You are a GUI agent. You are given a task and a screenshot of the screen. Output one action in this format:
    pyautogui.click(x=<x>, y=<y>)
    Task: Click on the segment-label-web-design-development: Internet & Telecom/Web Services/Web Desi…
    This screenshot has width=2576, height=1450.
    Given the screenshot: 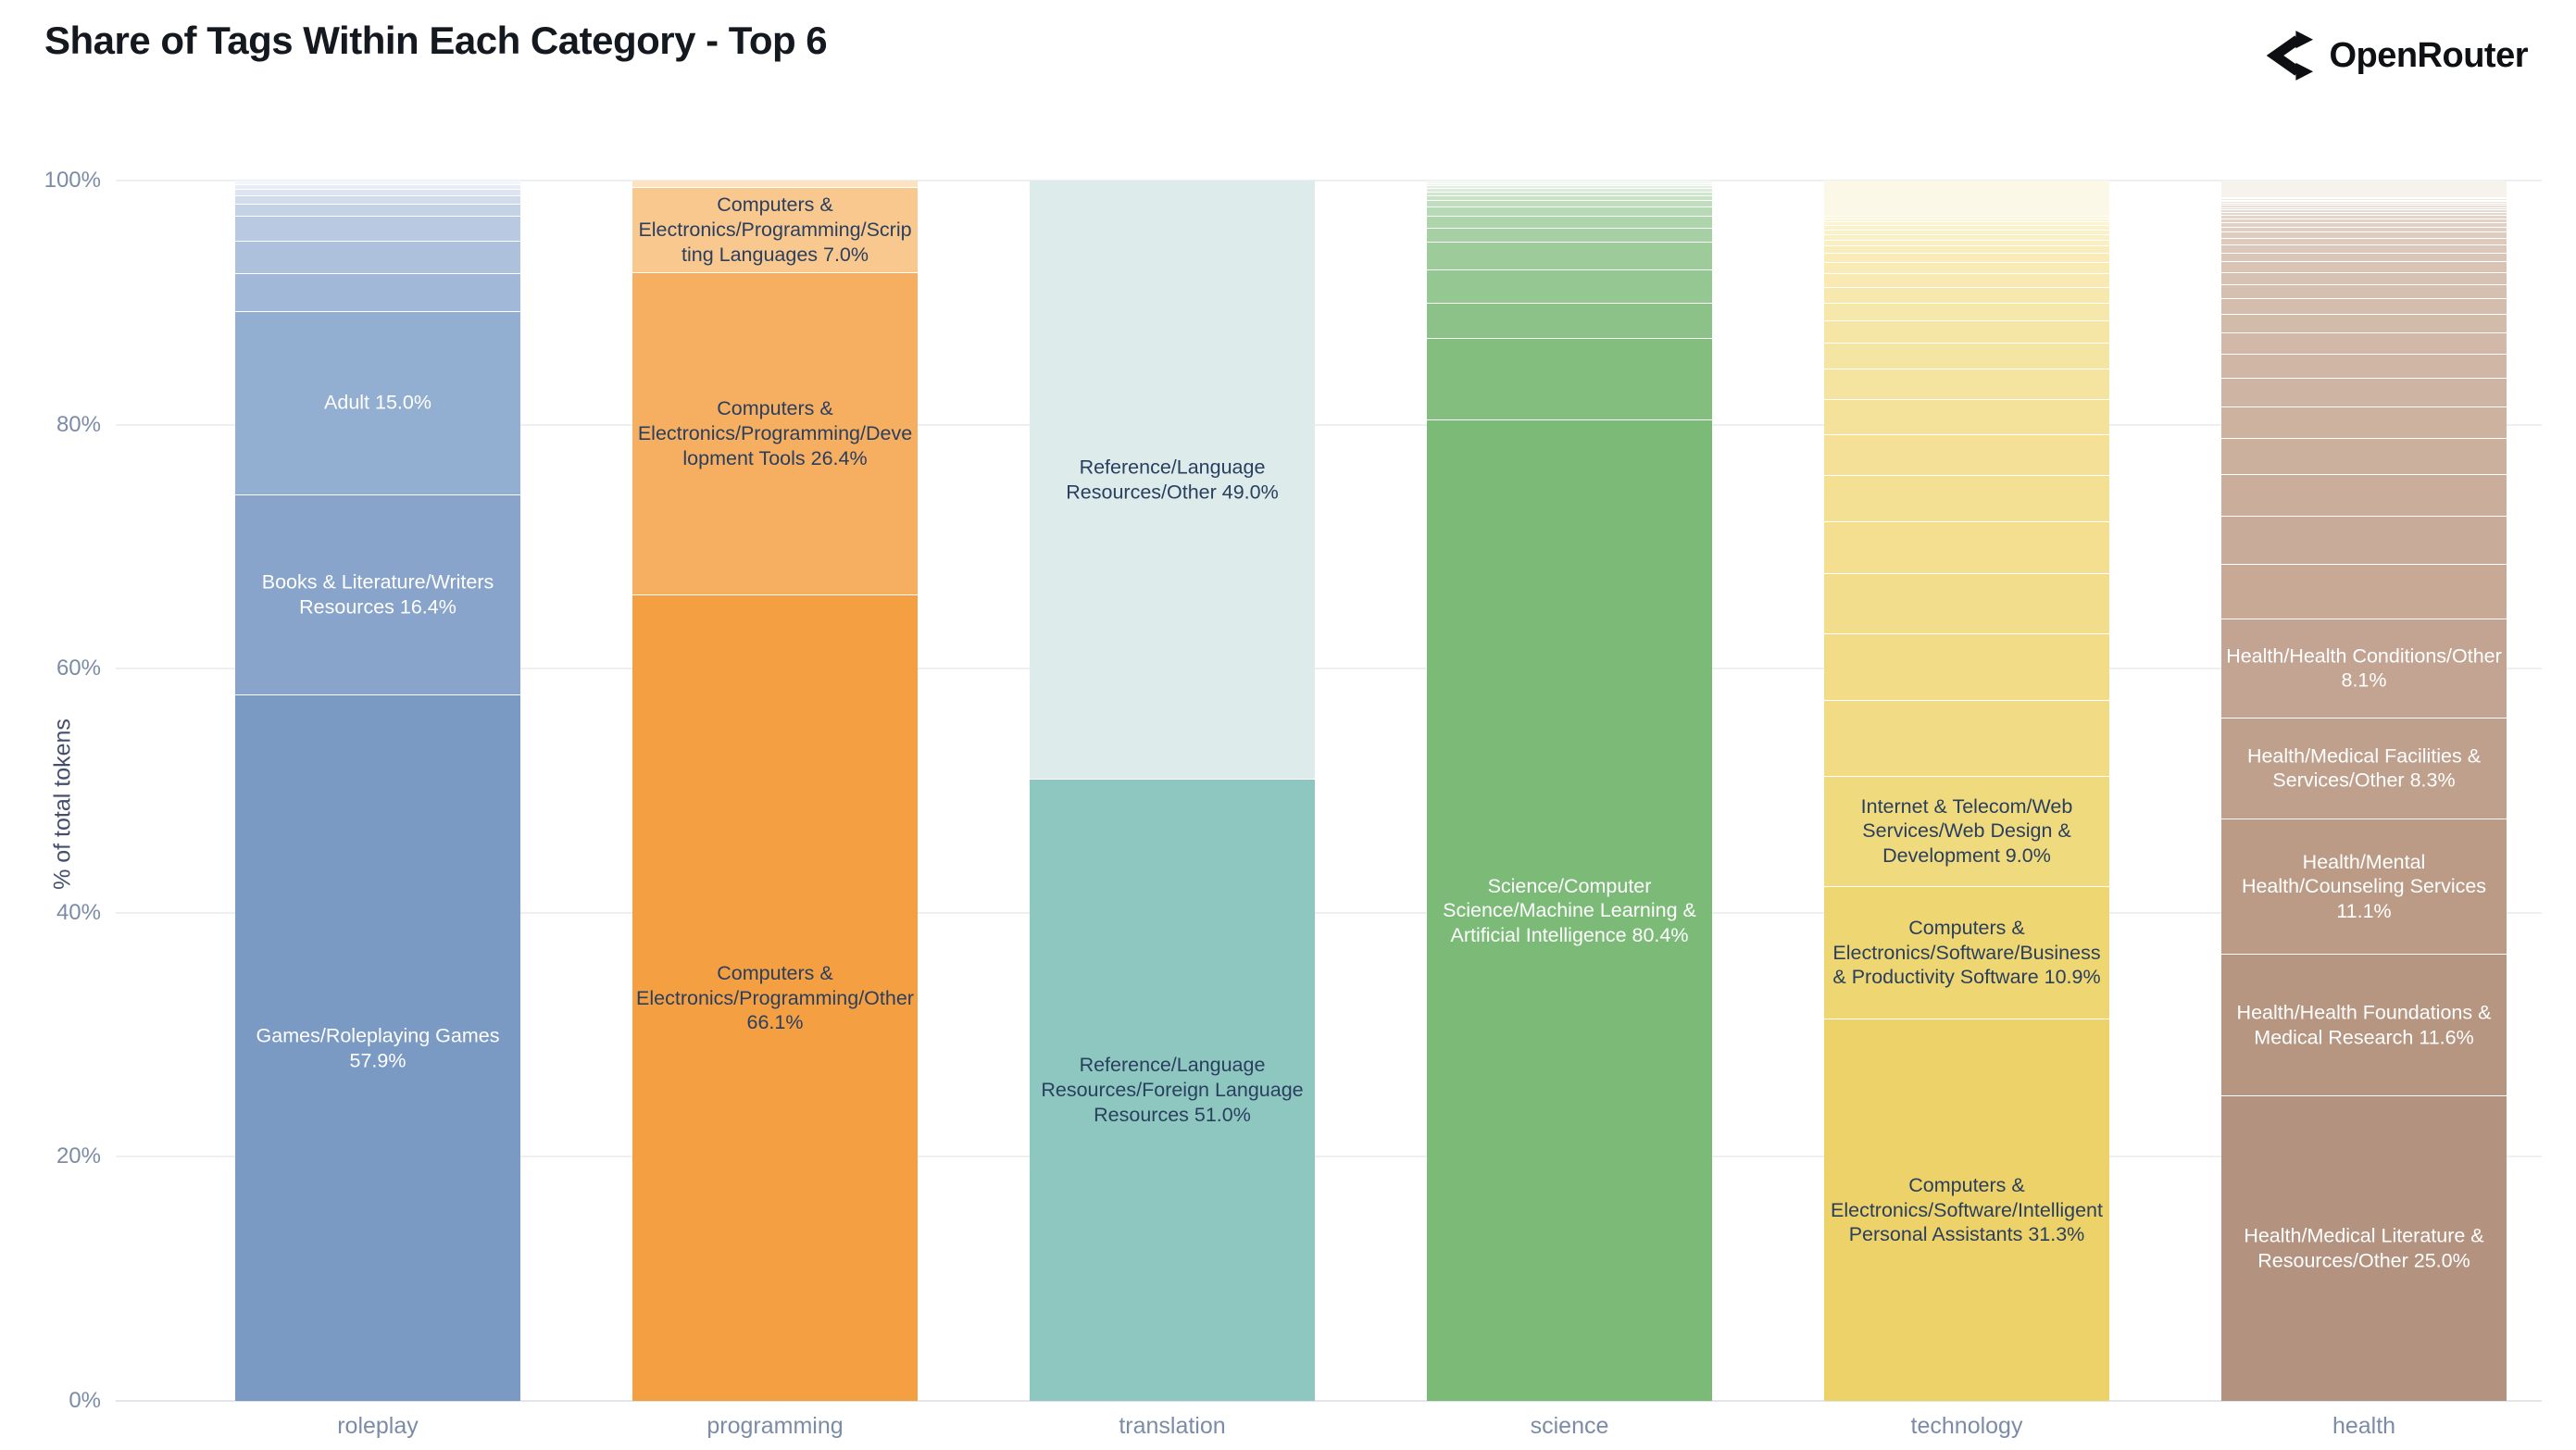 What is the action you would take?
    pyautogui.click(x=1967, y=831)
    